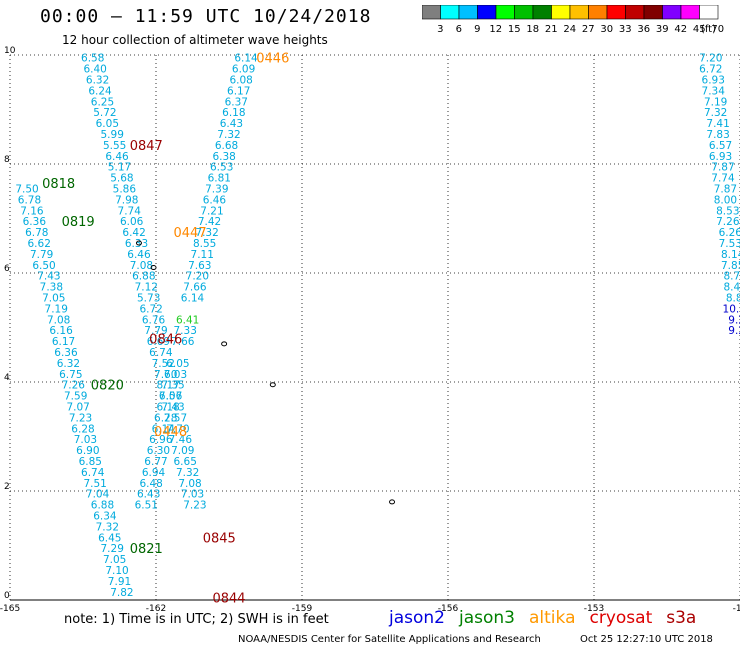 Image resolution: width=740 pixels, height=650 pixels. What do you see at coordinates (715, 102) in the screenshot?
I see `swh-value-label: 7.19` at bounding box center [715, 102].